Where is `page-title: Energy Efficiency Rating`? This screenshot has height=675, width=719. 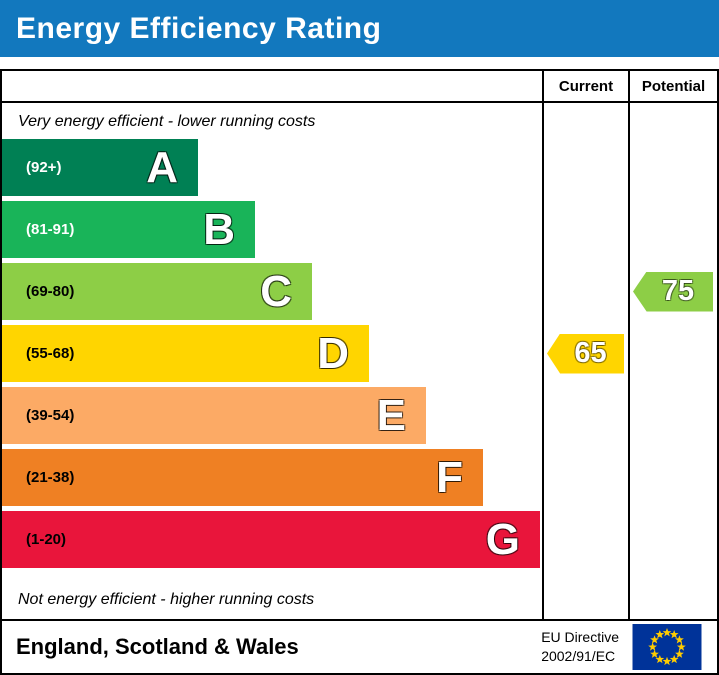 page-title: Energy Efficiency Rating is located at coordinates (199, 28).